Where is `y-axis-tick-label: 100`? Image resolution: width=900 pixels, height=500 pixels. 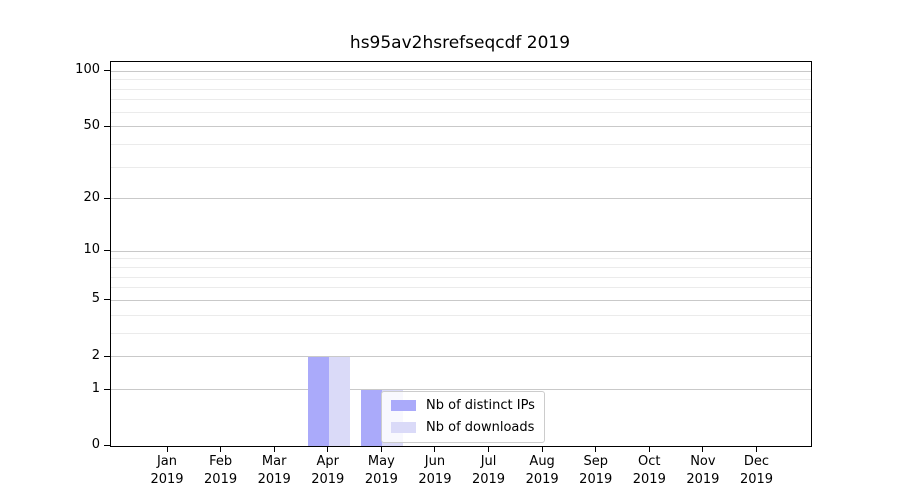 y-axis-tick-label: 100 is located at coordinates (87, 70).